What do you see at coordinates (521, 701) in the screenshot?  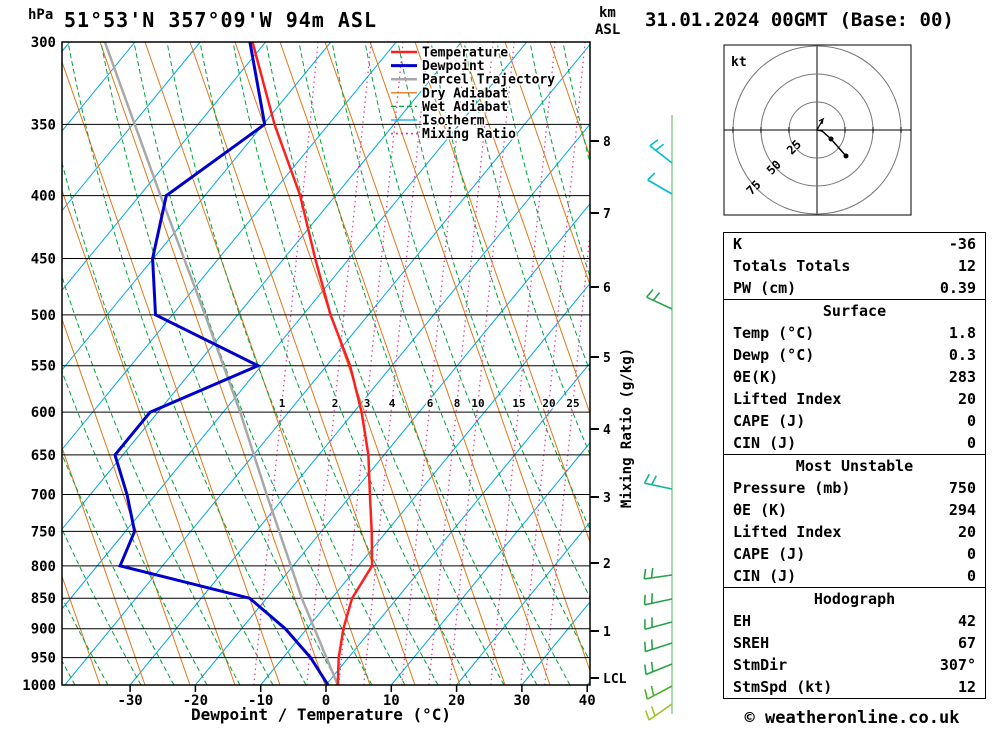 I see `temp-tick-label: 30` at bounding box center [521, 701].